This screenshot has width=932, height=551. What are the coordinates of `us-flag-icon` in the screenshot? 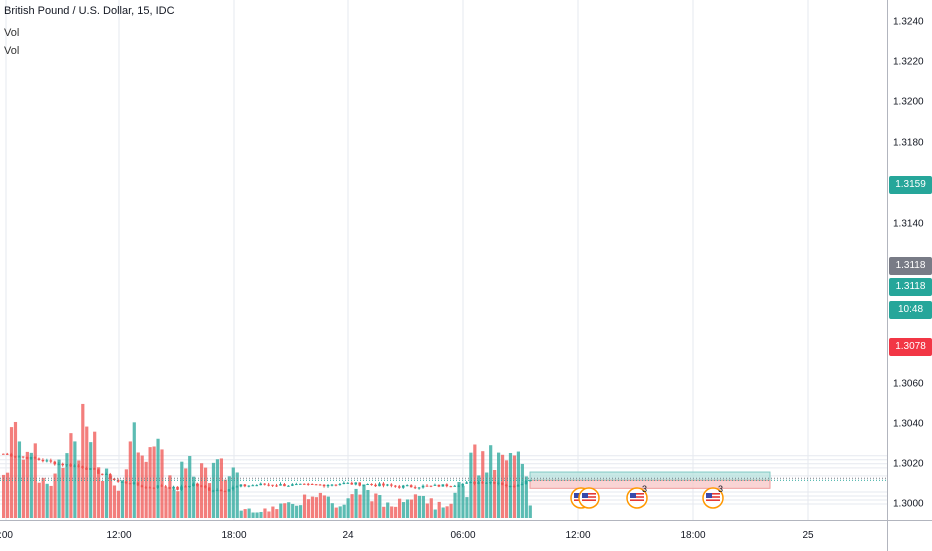 It's located at (589, 498).